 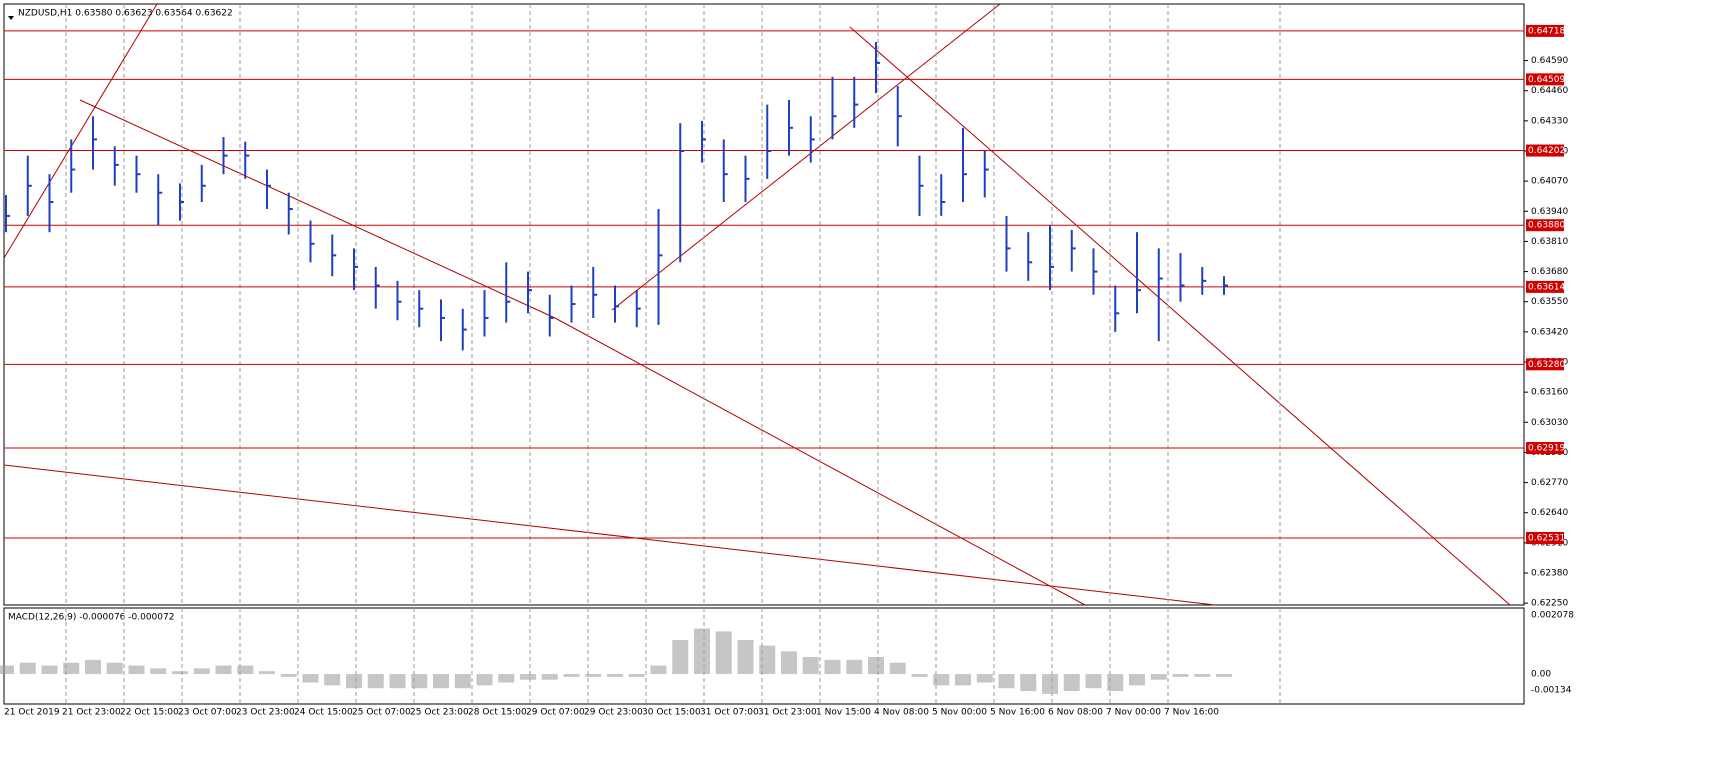 What do you see at coordinates (1133, 713) in the screenshot?
I see `x-tick-label: 7 Nov 00:00` at bounding box center [1133, 713].